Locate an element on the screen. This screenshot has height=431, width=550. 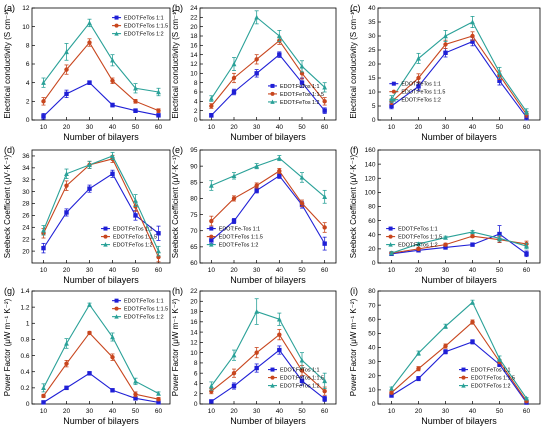
y-tick-label: 0.2 is located at coordinates (24, 388).